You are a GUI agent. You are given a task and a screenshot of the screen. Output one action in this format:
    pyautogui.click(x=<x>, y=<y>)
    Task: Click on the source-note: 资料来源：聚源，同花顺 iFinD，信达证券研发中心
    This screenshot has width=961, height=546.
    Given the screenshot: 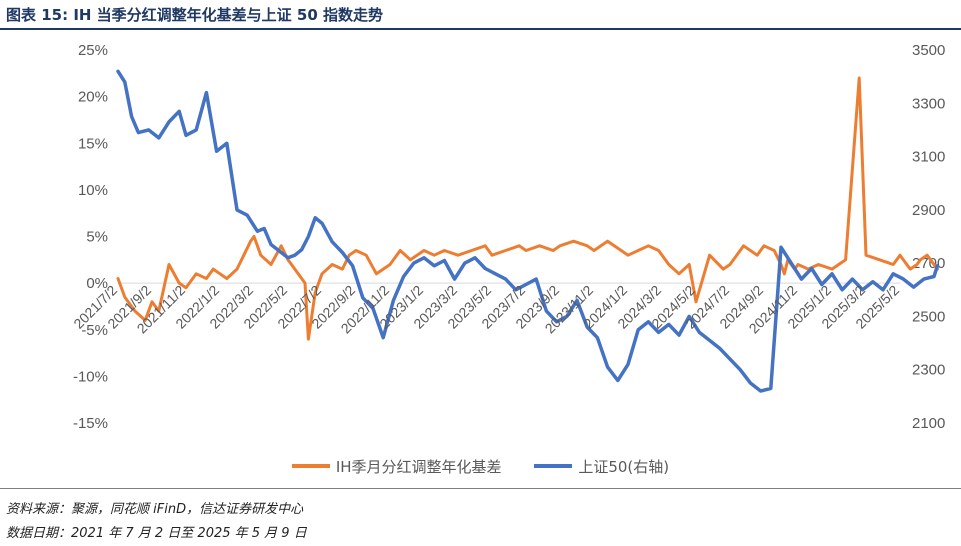 What is the action you would take?
    pyautogui.click(x=155, y=509)
    